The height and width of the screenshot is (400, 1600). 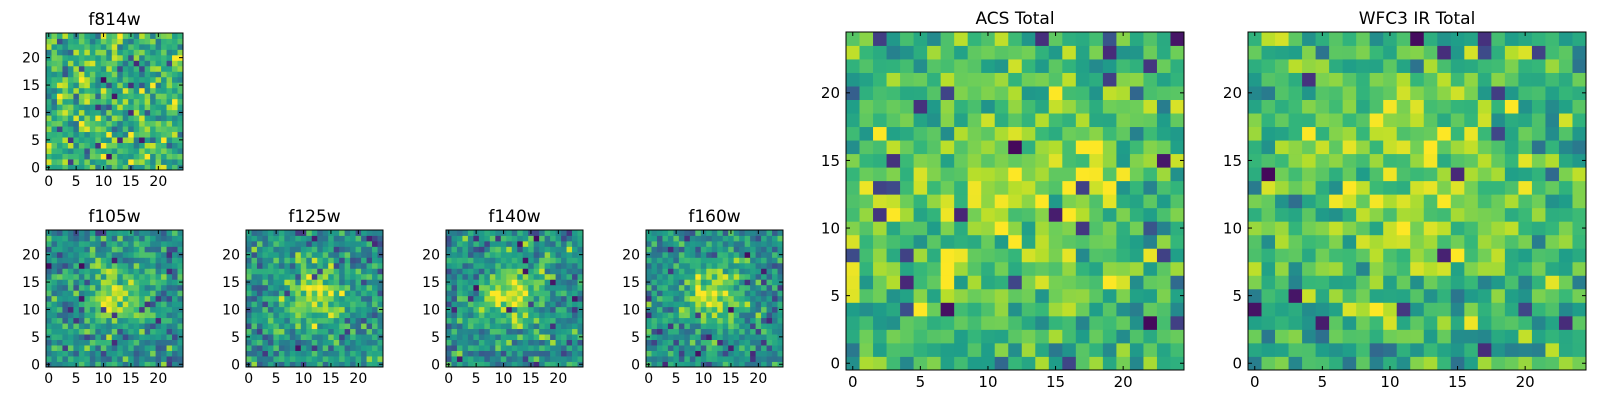 What do you see at coordinates (631, 283) in the screenshot?
I see `y-tick-label: 15` at bounding box center [631, 283].